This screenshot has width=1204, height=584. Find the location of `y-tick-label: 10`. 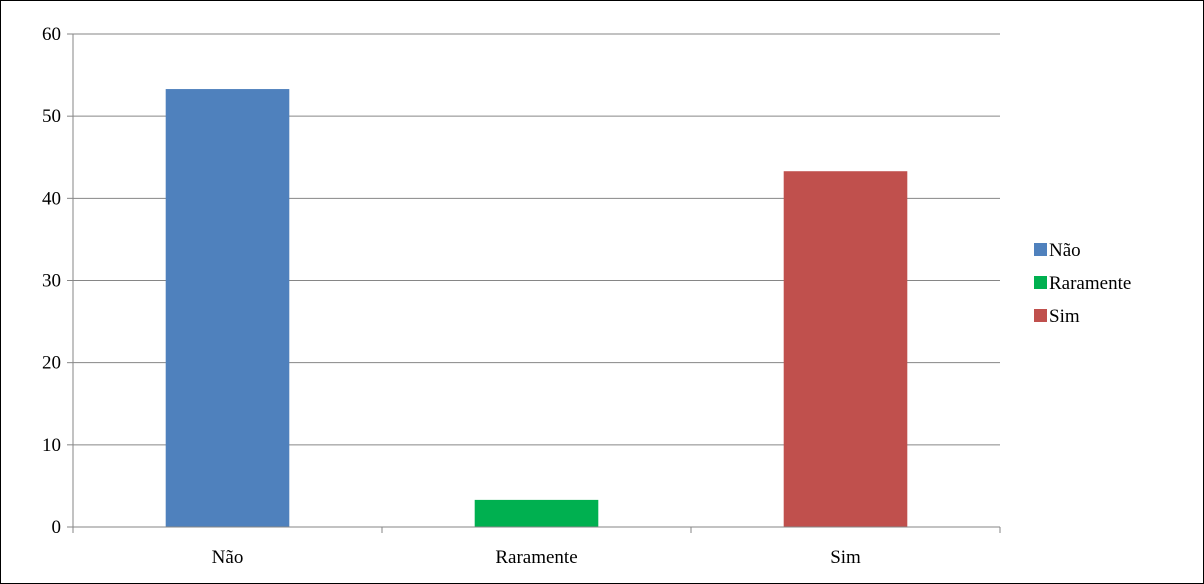

y-tick-label: 10 is located at coordinates (51, 445).